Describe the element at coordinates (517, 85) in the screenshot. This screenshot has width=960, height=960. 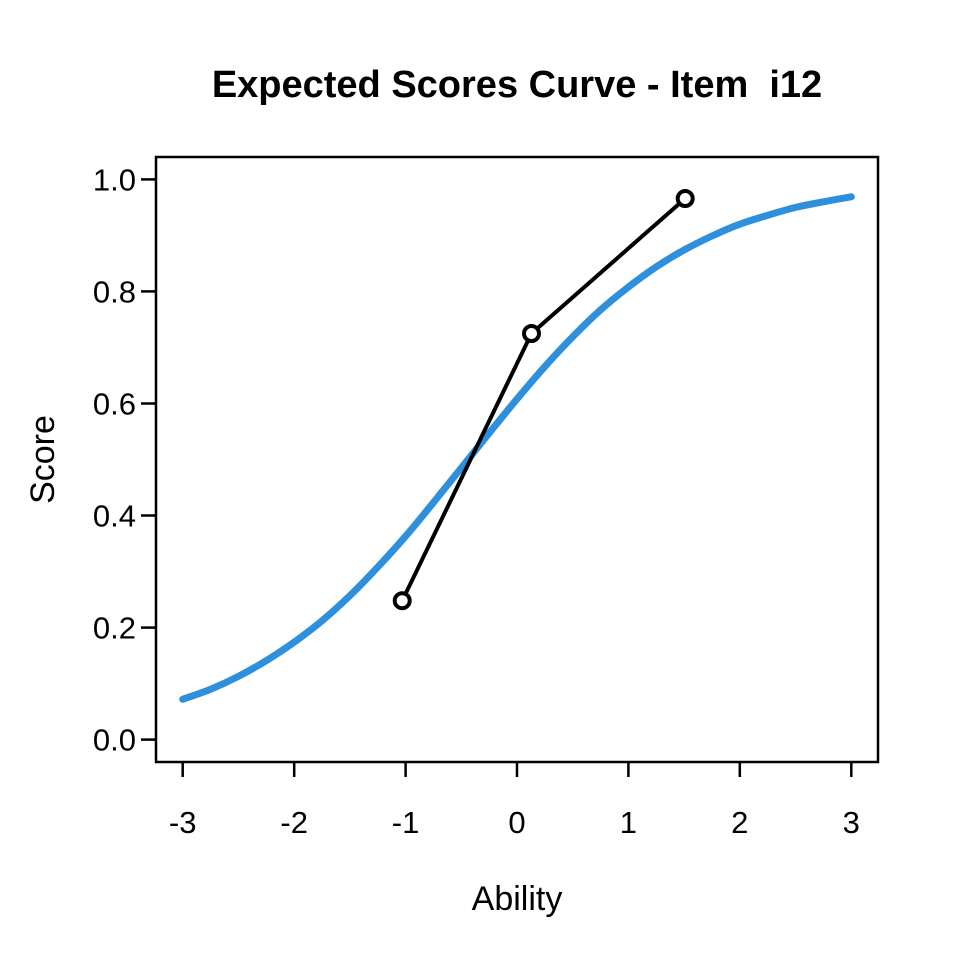
I see `chart-title: Expected Scores Curve - Item i12` at that location.